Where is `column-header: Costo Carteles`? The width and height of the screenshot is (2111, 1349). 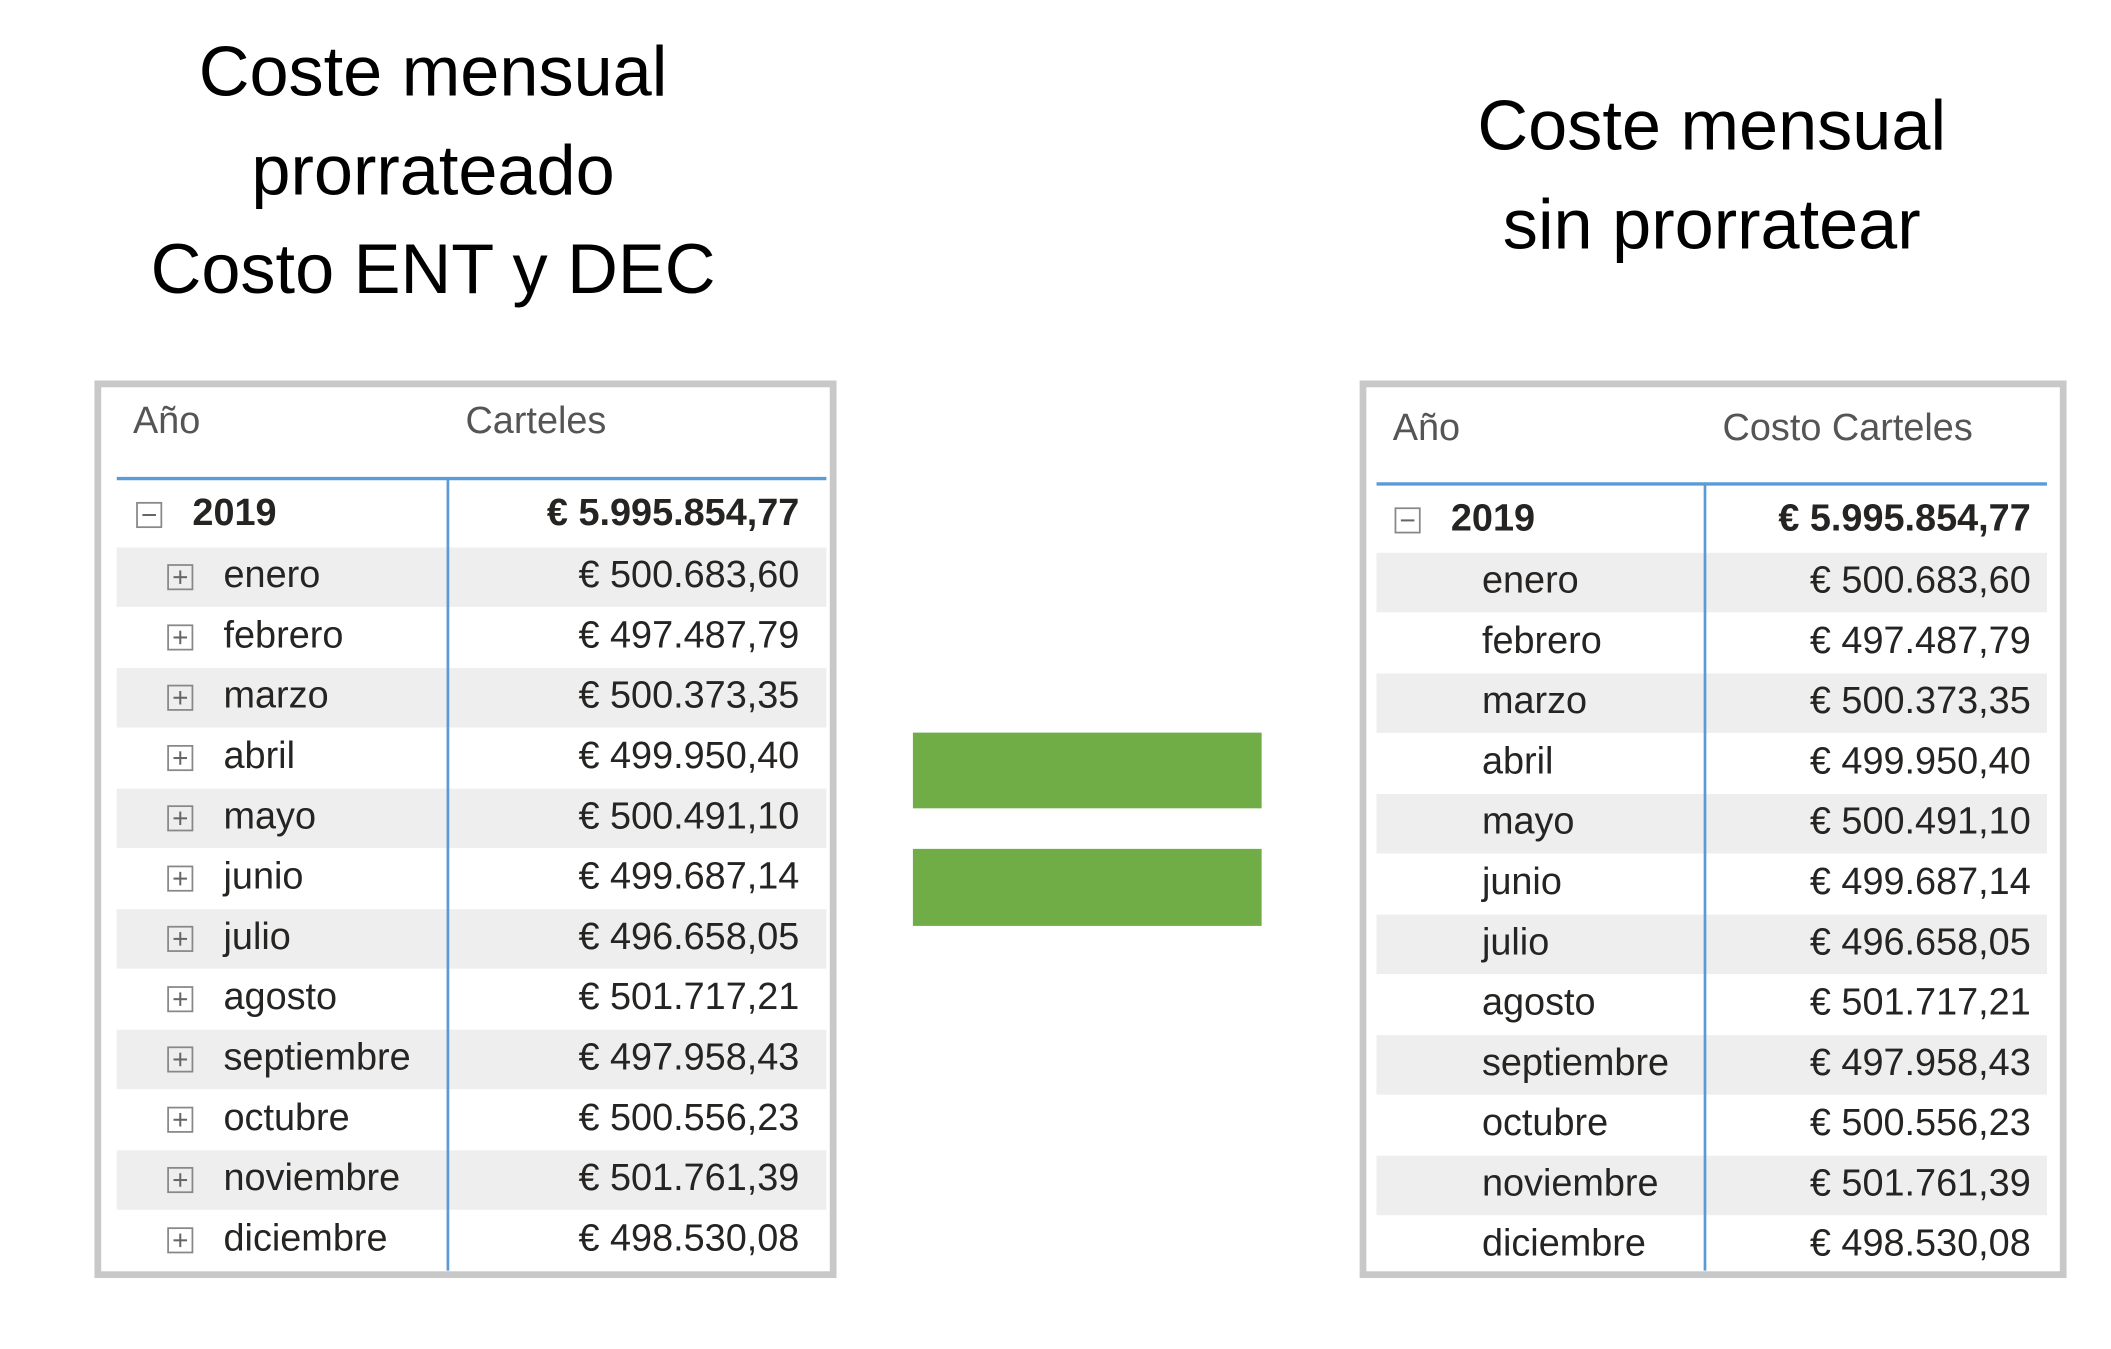
column-header: Costo Carteles is located at coordinates (1848, 428).